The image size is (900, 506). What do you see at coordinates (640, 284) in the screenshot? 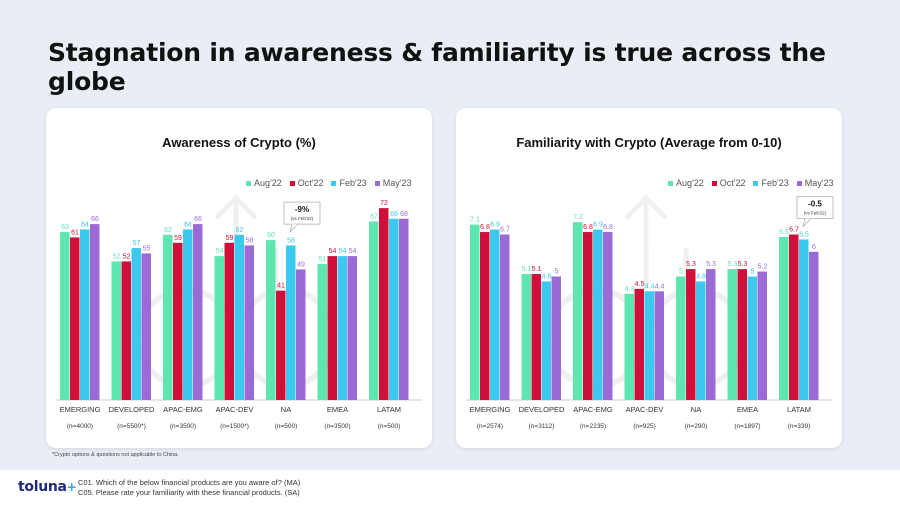
I see `data-label: 4.5` at bounding box center [640, 284].